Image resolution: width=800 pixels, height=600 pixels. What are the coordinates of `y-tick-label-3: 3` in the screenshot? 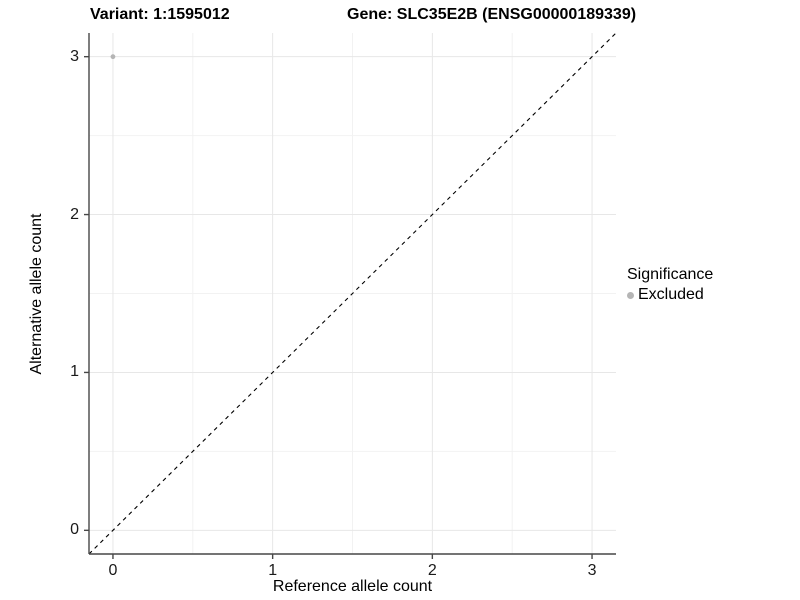 It's located at (74, 56).